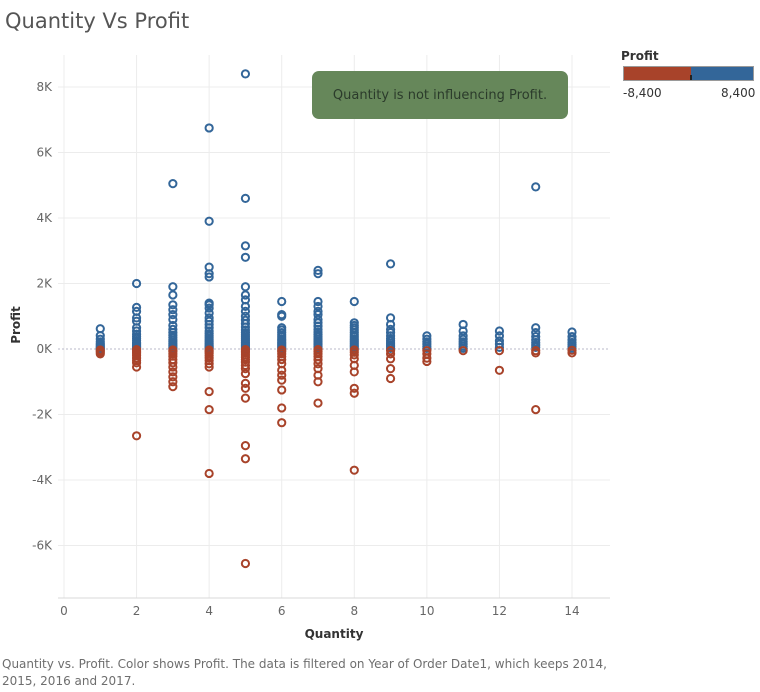  What do you see at coordinates (688, 73) in the screenshot?
I see `color-legend-bar` at bounding box center [688, 73].